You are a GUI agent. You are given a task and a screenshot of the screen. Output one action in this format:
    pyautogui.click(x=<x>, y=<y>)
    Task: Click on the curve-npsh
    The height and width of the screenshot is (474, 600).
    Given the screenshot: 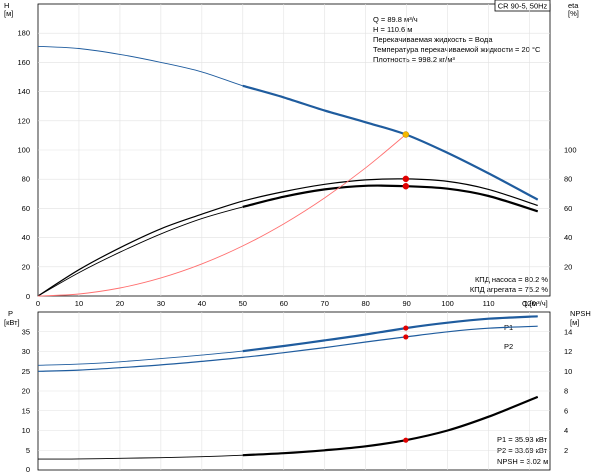 What is the action you would take?
    pyautogui.click(x=390, y=426)
    